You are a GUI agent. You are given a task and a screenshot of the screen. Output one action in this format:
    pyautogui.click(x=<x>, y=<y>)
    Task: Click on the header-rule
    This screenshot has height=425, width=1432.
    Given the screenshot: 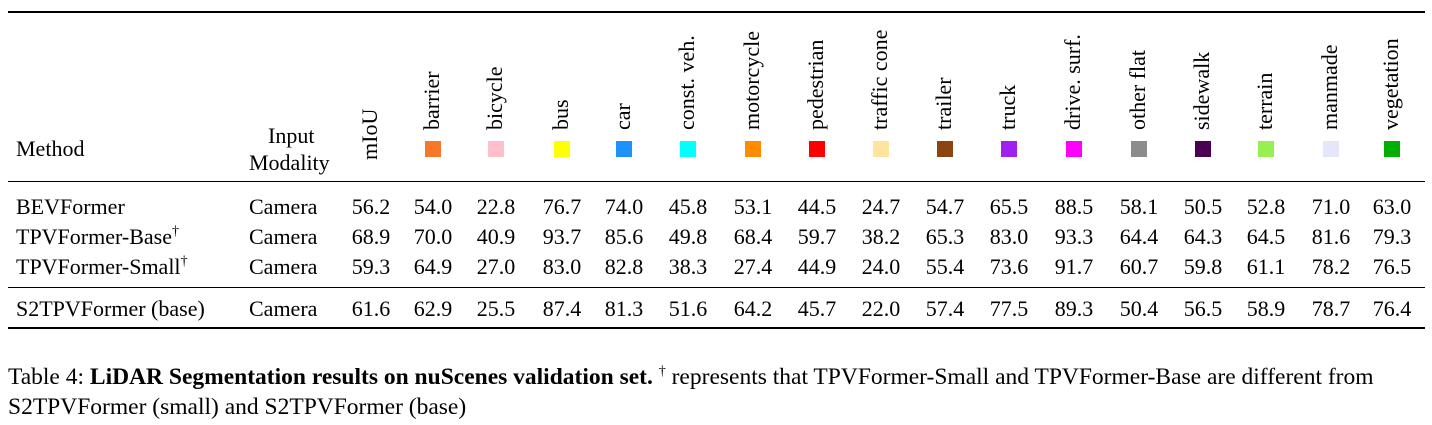 What is the action you would take?
    pyautogui.click(x=716, y=181)
    